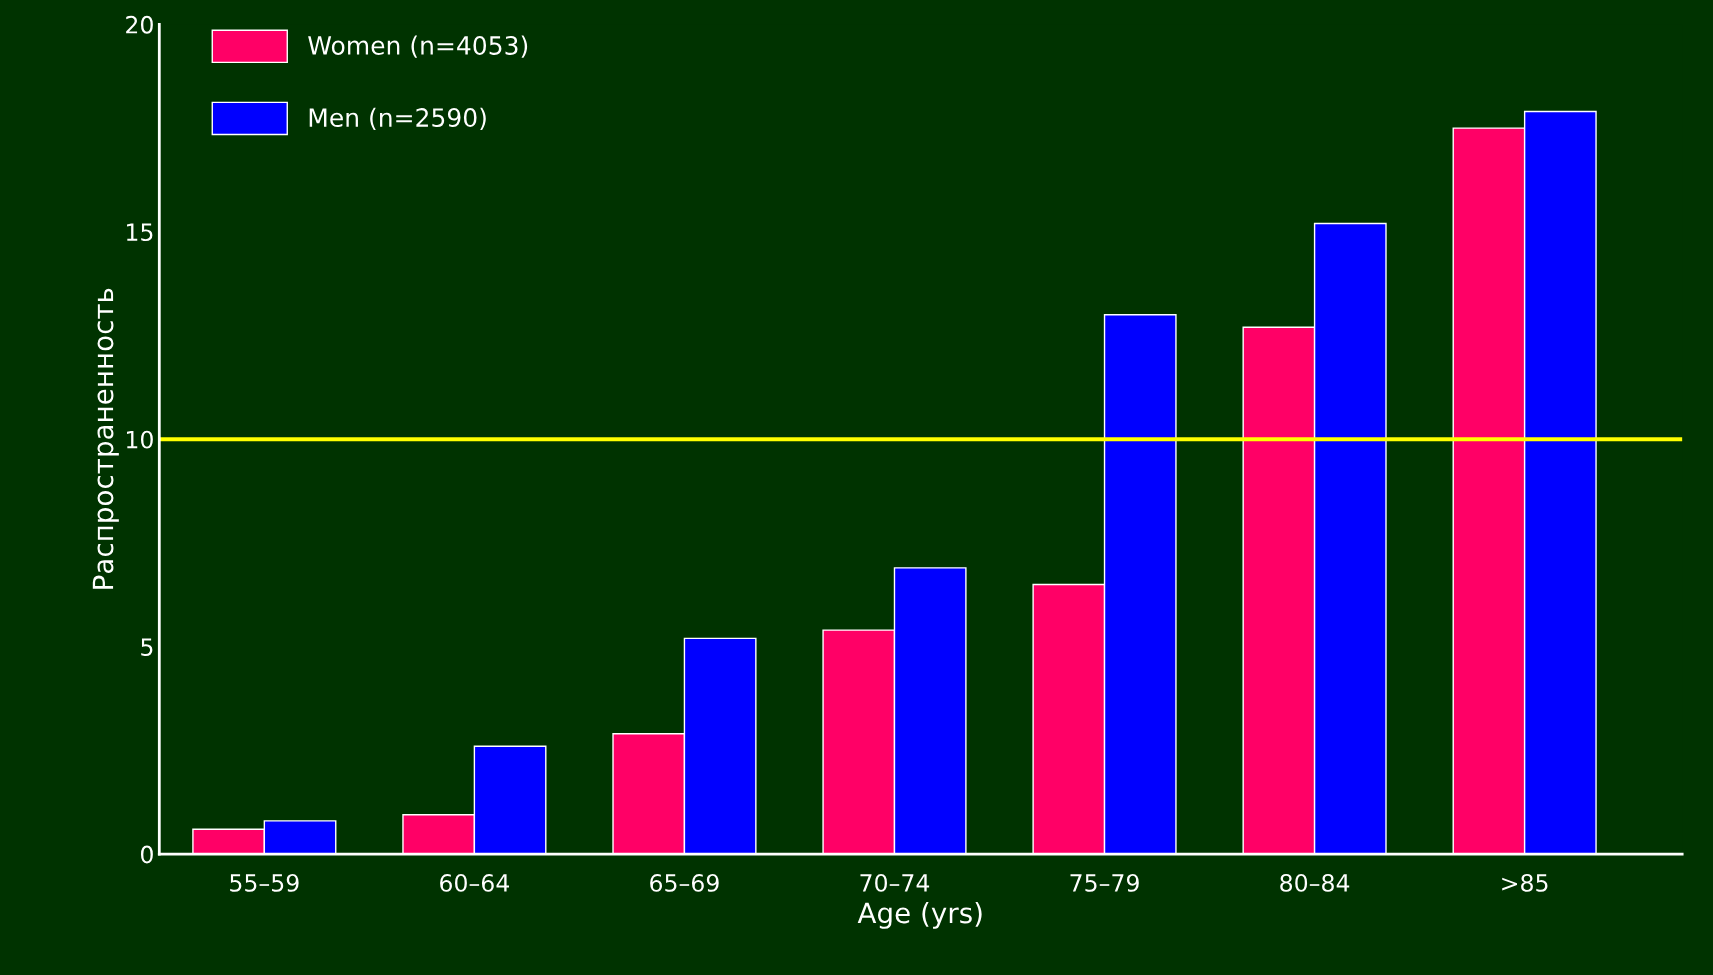 Image resolution: width=1713 pixels, height=975 pixels. I want to click on x-tick-label: 55–59, so click(264, 882).